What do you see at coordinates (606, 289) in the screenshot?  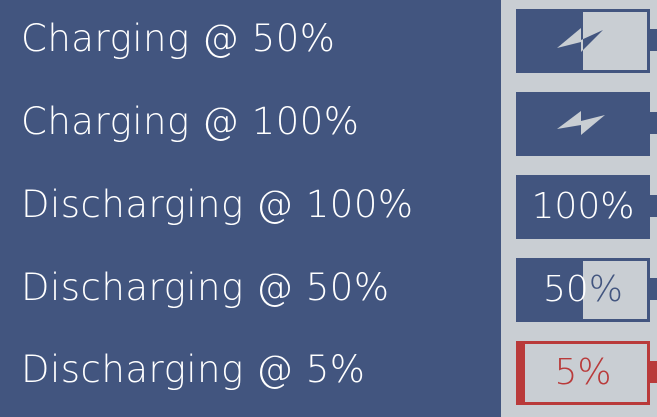 I see `battery-percent-sign: %` at bounding box center [606, 289].